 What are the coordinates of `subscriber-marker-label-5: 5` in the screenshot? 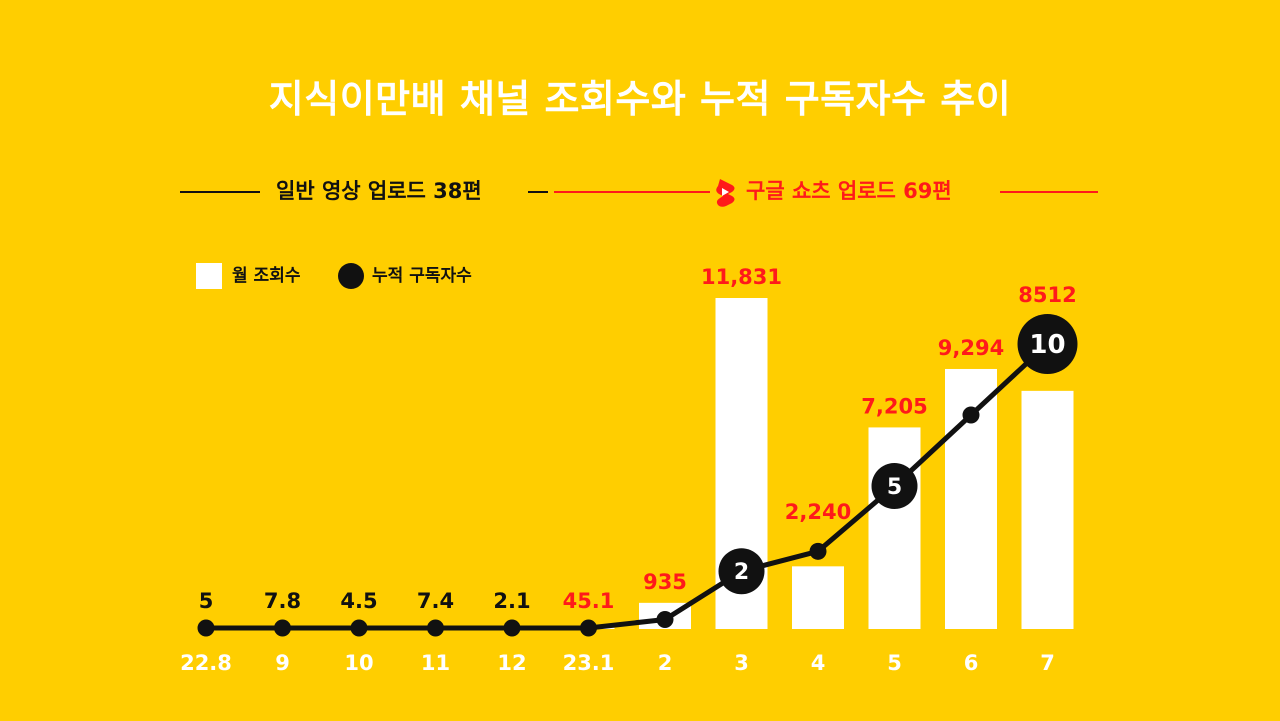 It's located at (894, 487).